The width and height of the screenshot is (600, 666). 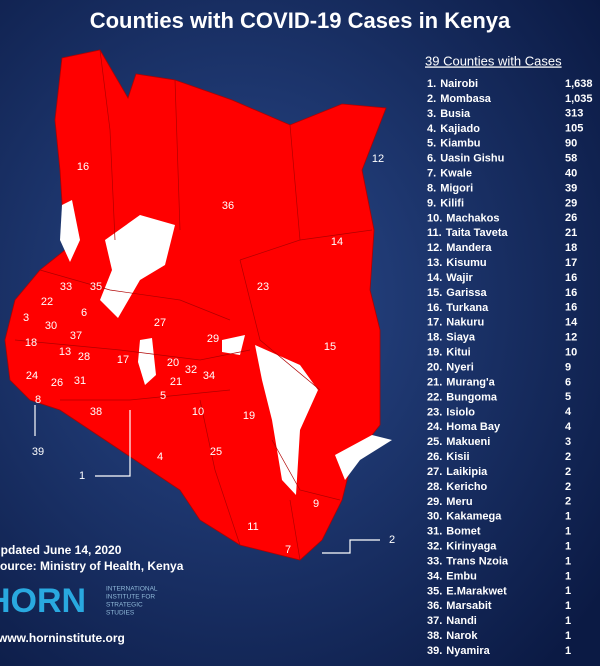 I want to click on county-number: 22, so click(x=47, y=302).